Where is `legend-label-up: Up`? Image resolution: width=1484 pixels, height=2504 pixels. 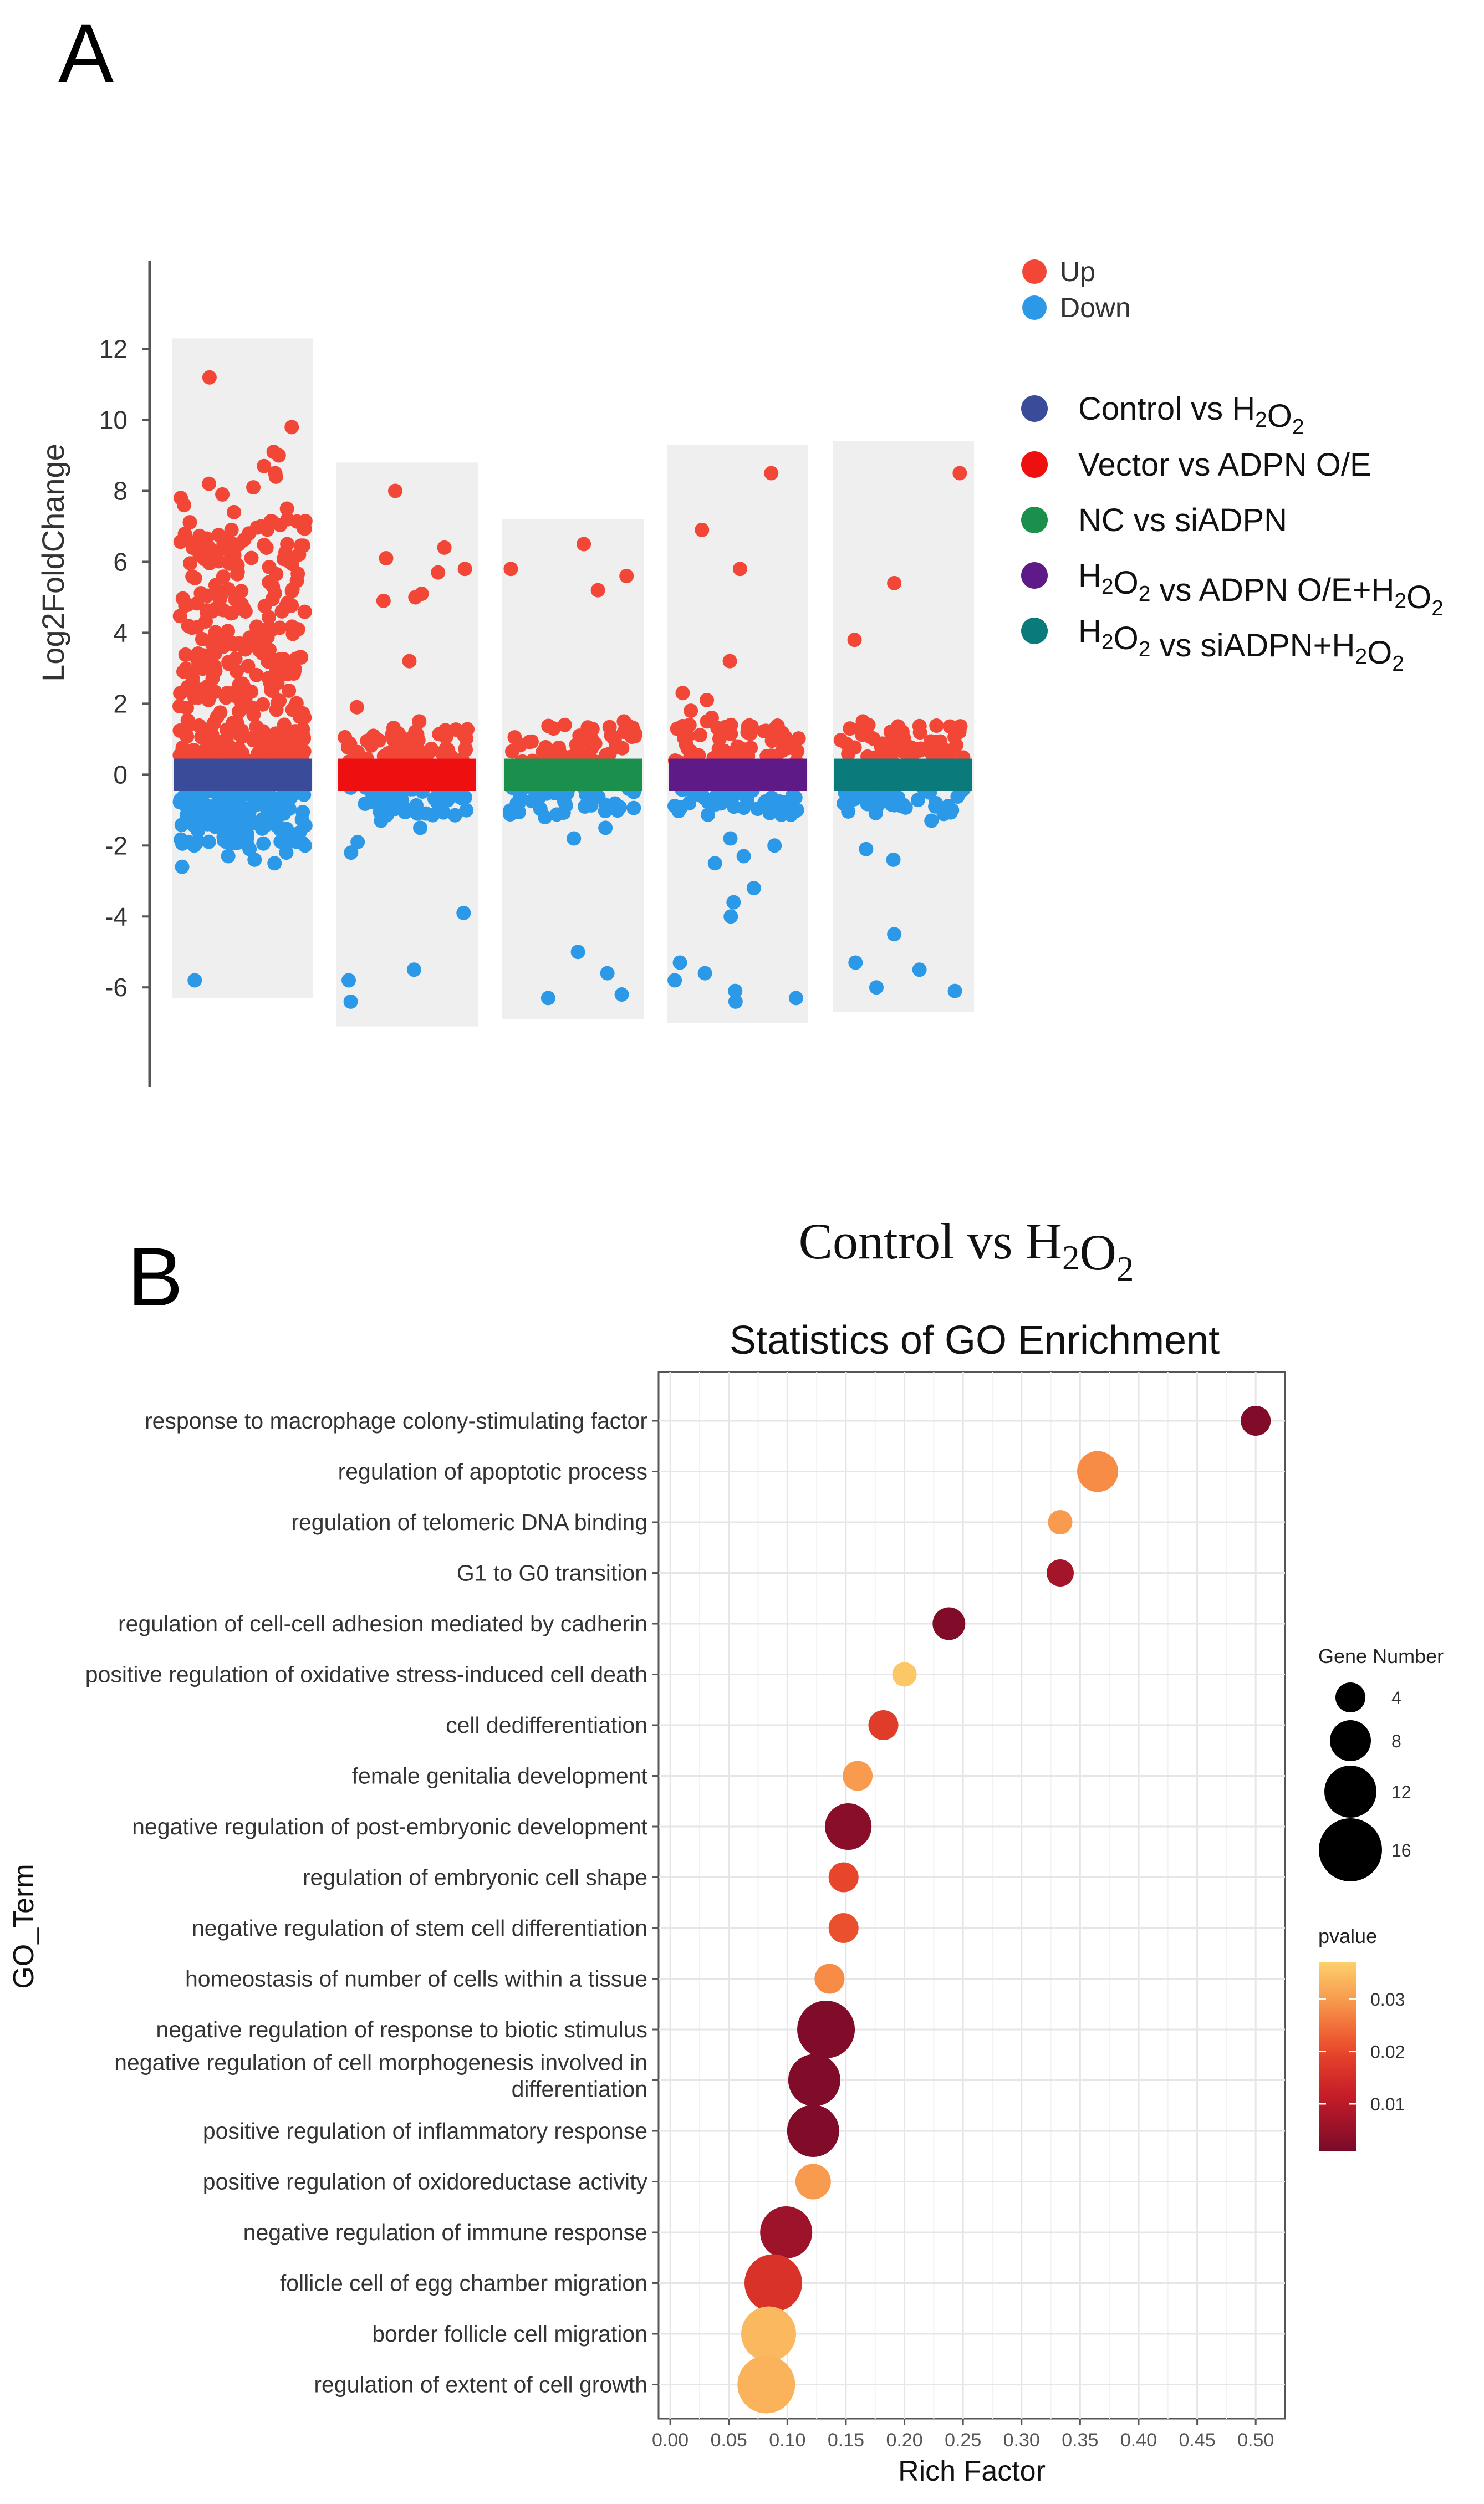
legend-label-up: Up is located at coordinates (1077, 271).